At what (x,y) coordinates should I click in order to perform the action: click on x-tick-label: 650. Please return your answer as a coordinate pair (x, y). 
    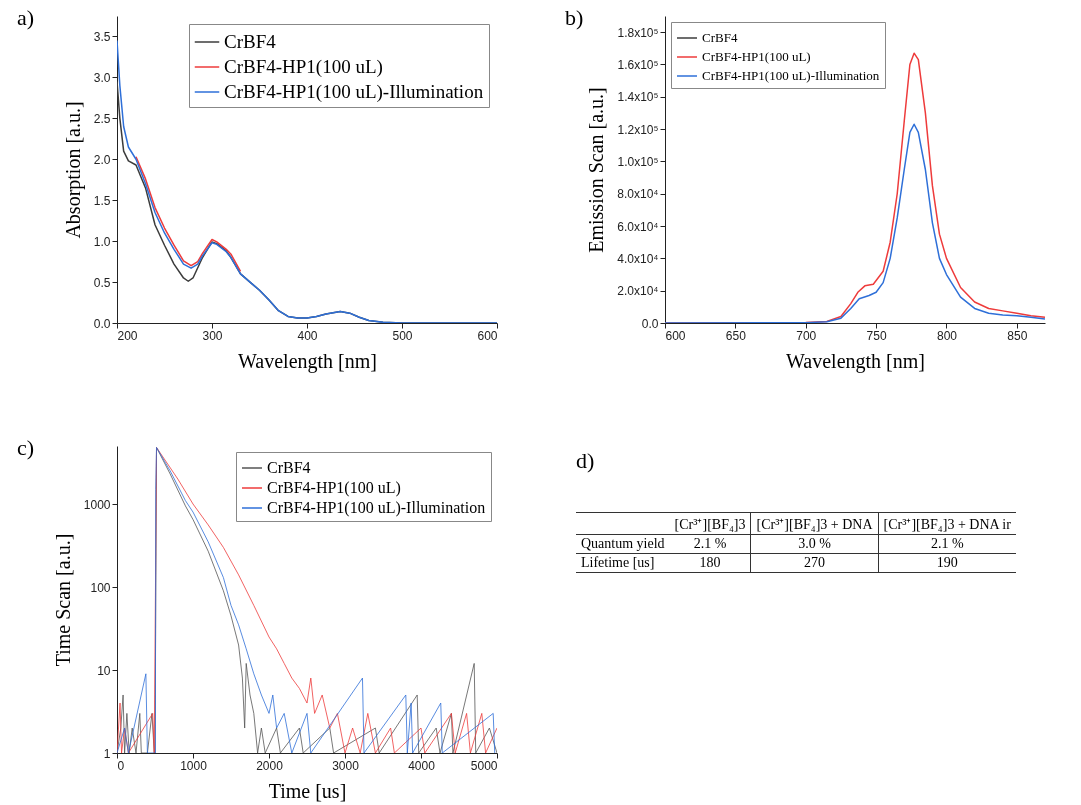
    Looking at the image, I should click on (736, 335).